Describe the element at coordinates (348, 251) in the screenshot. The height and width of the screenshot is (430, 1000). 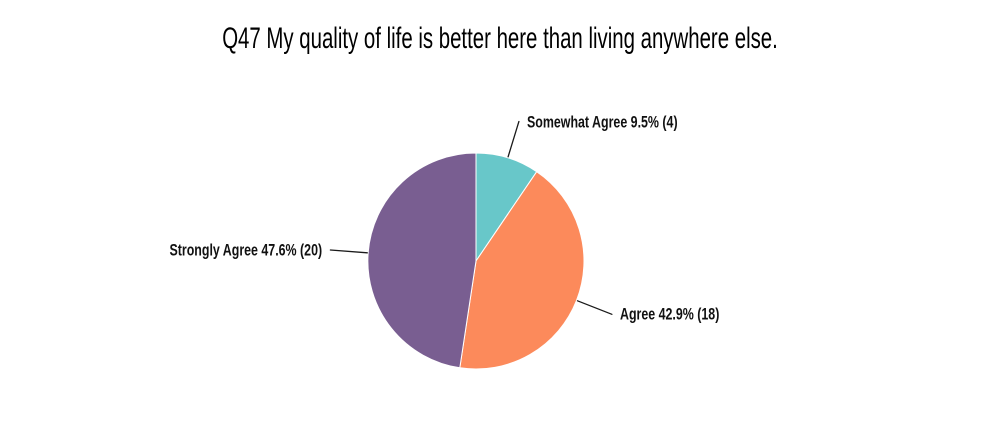
I see `leader-line-strongly-agree` at that location.